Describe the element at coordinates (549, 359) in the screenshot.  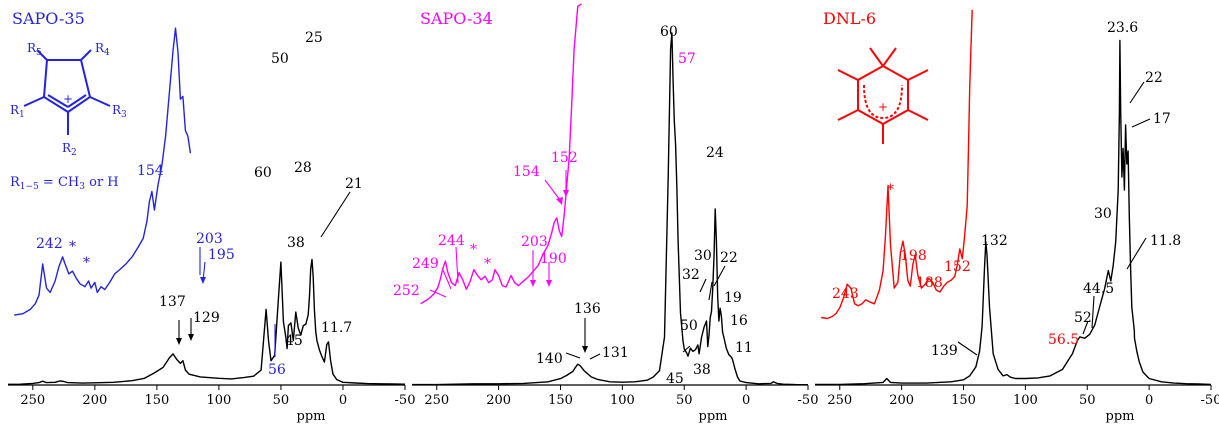
I see `peak-label: 140` at that location.